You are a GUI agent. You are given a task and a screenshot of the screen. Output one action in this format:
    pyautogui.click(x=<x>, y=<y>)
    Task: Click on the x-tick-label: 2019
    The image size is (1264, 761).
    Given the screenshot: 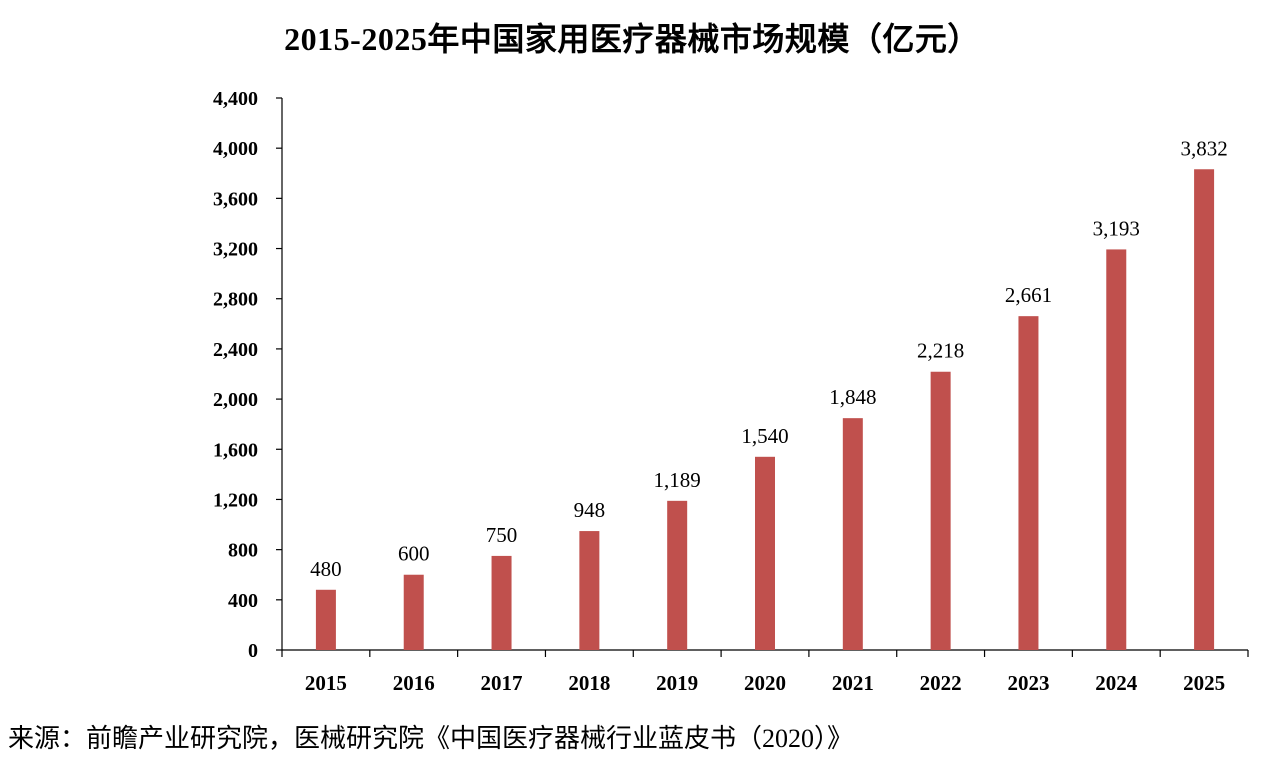 What is the action you would take?
    pyautogui.click(x=677, y=683)
    